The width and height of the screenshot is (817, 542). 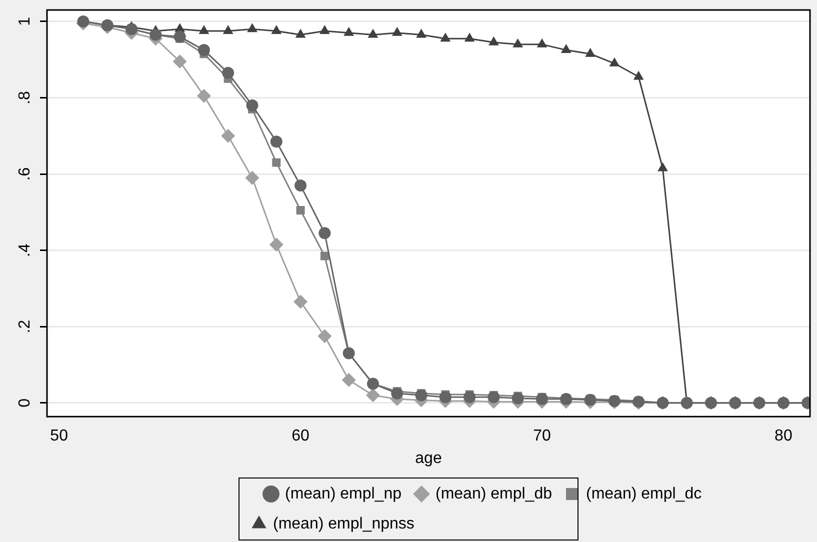 What do you see at coordinates (25, 174) in the screenshot?
I see `y-tick-label: .6` at bounding box center [25, 174].